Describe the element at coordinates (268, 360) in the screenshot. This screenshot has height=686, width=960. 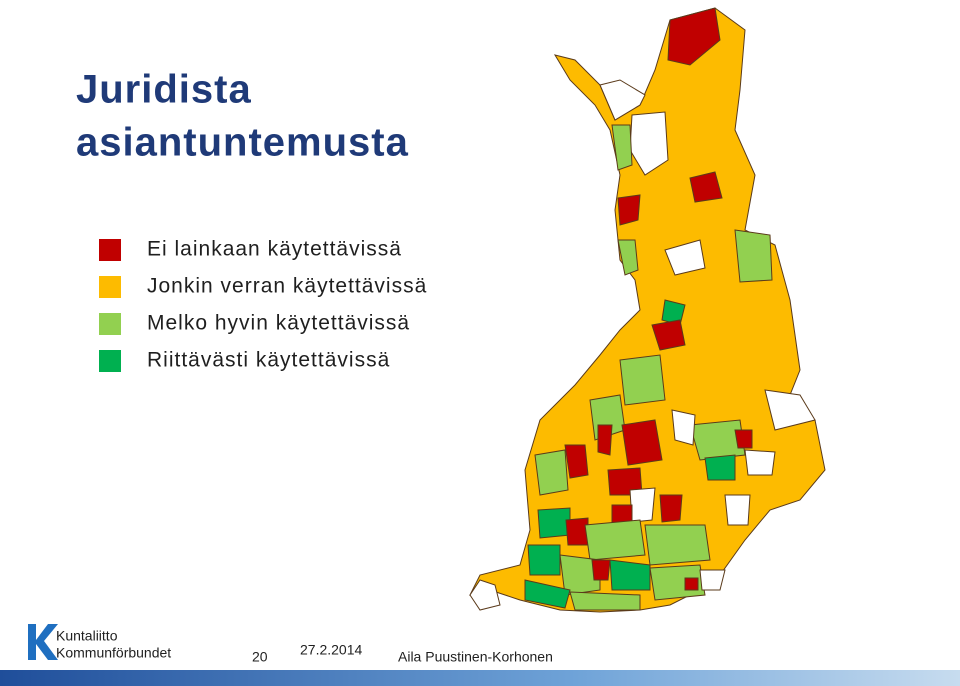
I see `legend-label: Riittävästi käytettävissä` at that location.